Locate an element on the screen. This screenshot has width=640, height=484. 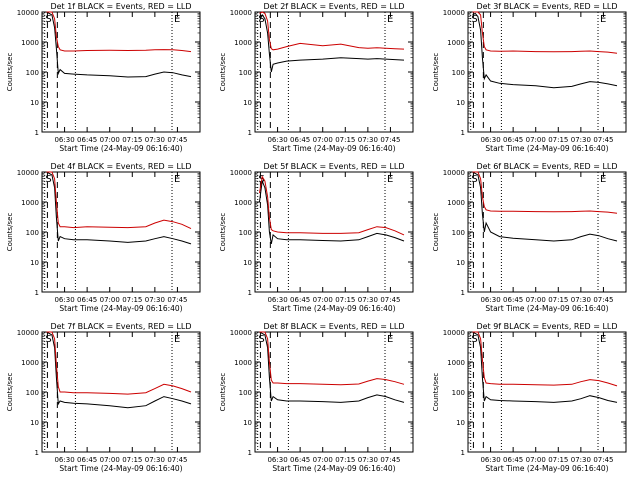
panel-title: Det 4f BLACK = Events, RED = LLD is located at coordinates (120, 166).